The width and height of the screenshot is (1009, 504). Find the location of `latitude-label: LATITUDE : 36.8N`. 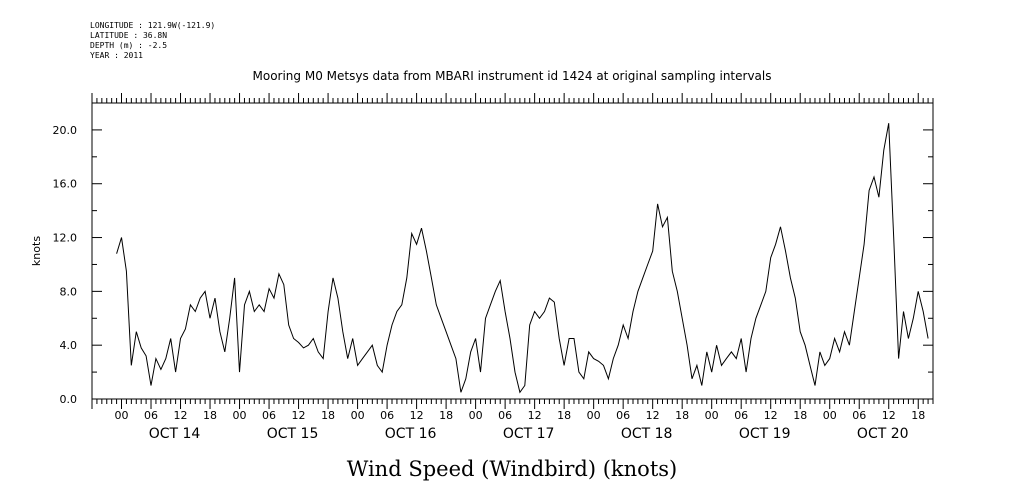

latitude-label: LATITUDE : 36.8N is located at coordinates (129, 35).